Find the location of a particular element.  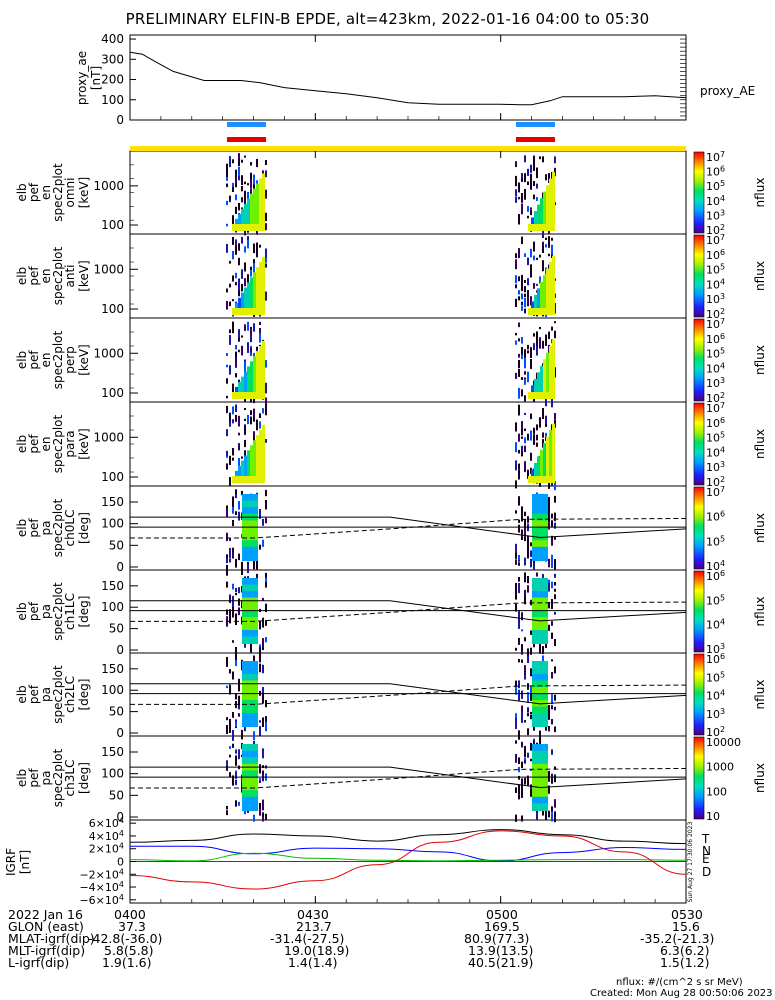

footer-row-0-v3: 0530 is located at coordinates (687, 914).